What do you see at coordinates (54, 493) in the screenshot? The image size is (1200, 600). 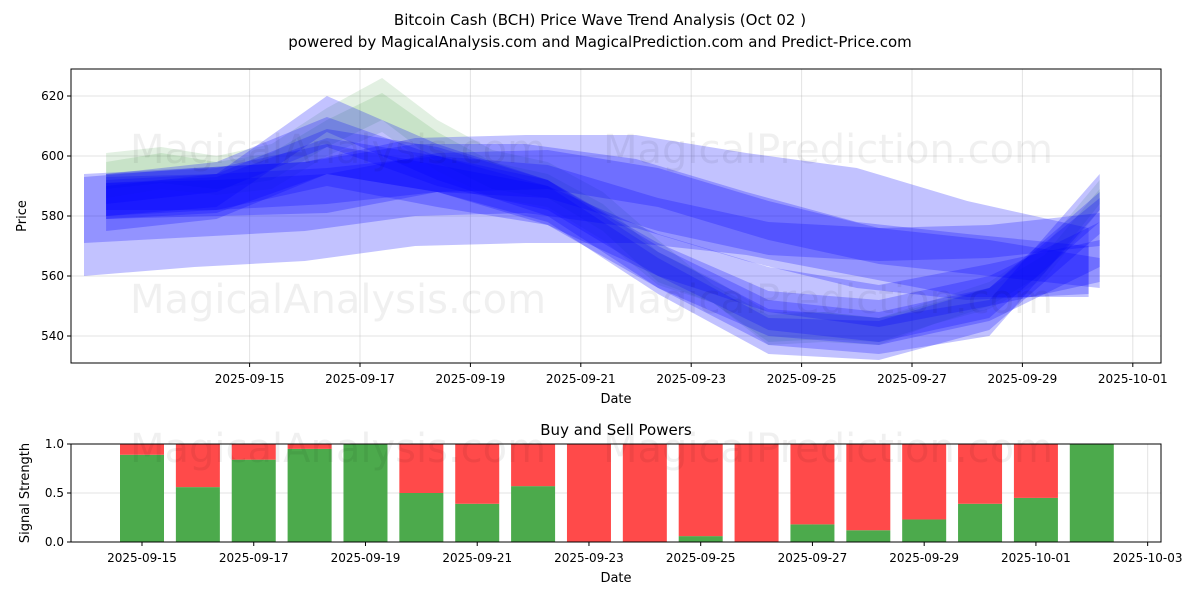 I see `signal-y-tick-label: 0.5` at bounding box center [54, 493].